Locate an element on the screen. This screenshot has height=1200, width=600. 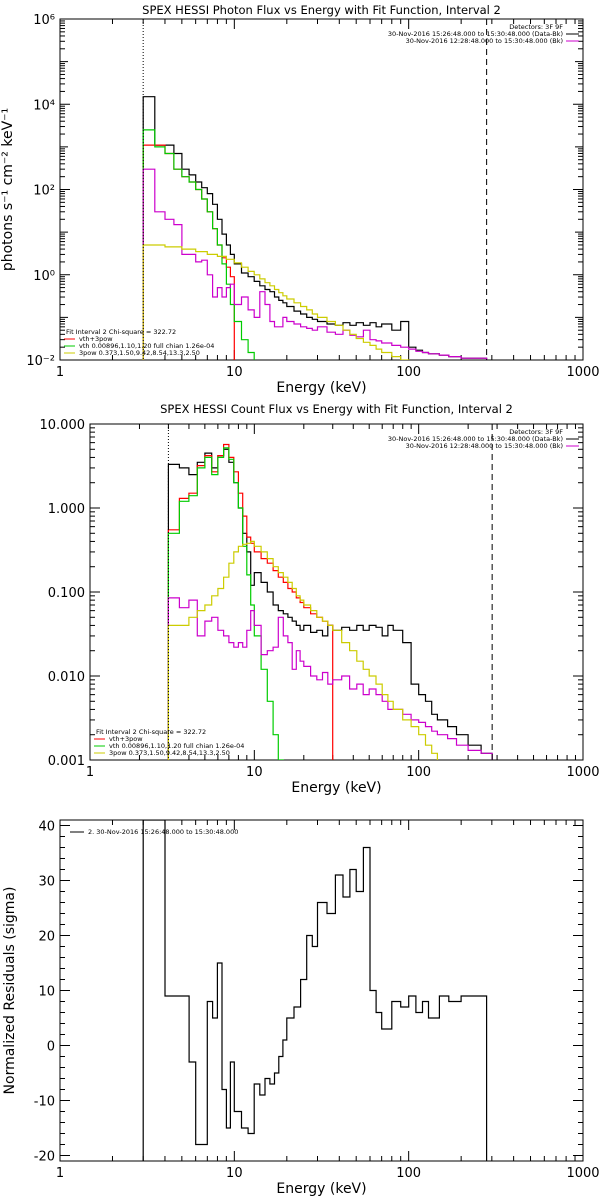
y-tick-label: 10 is located at coordinates (46, 992).